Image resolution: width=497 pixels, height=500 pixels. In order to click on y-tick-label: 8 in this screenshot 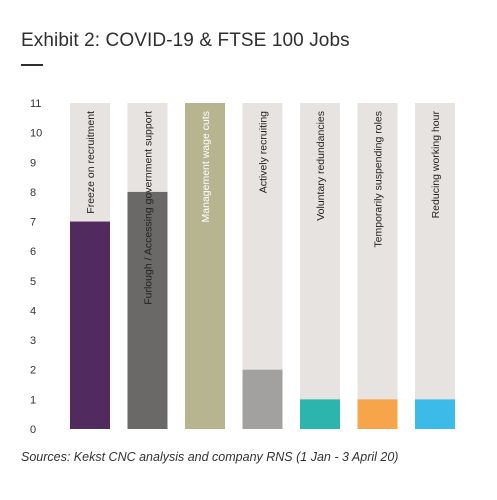, I will do `click(33, 193)`.